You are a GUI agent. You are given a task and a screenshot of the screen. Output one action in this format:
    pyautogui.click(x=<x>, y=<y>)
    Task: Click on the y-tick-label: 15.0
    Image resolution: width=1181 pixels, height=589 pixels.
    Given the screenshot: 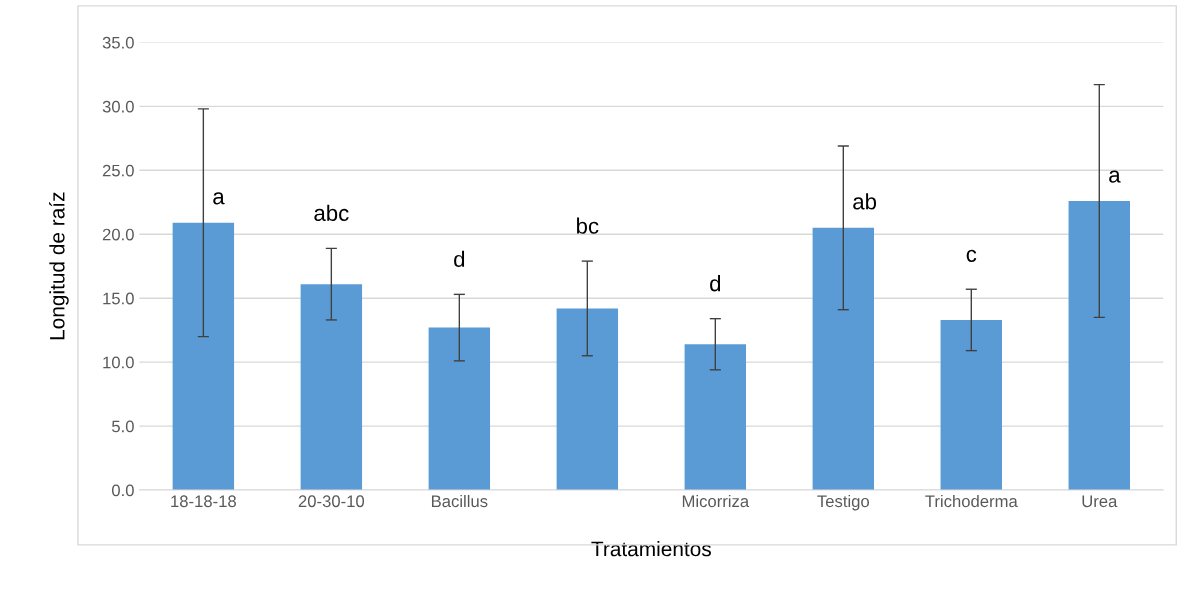 What is the action you would take?
    pyautogui.click(x=118, y=298)
    